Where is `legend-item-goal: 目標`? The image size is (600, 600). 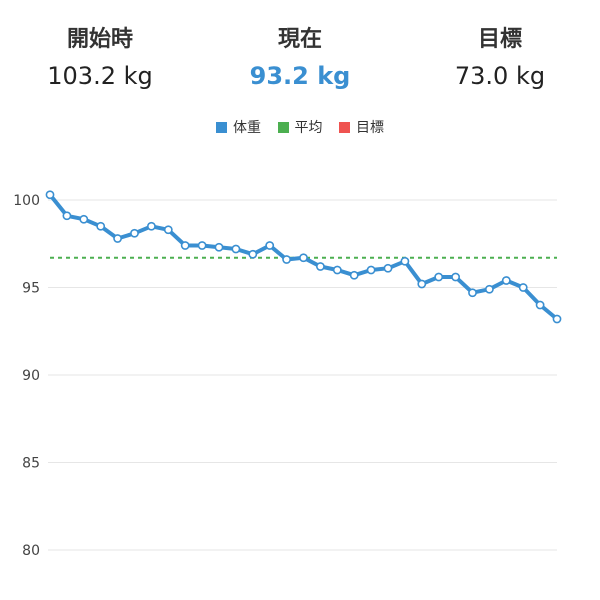 legend-item-goal: 目標 is located at coordinates (361, 127).